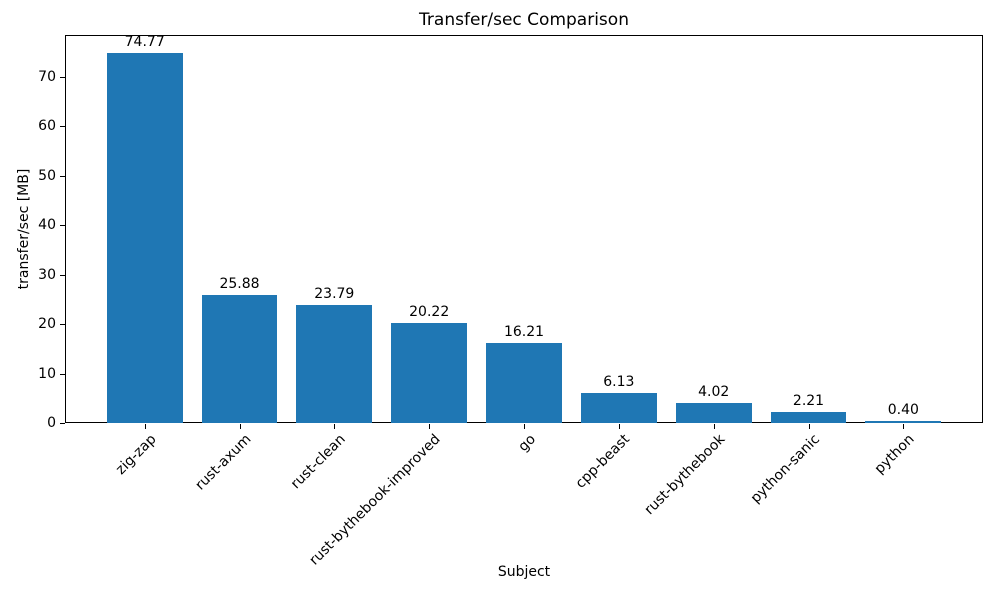  I want to click on bar-value-label: 0.40, so click(903, 410).